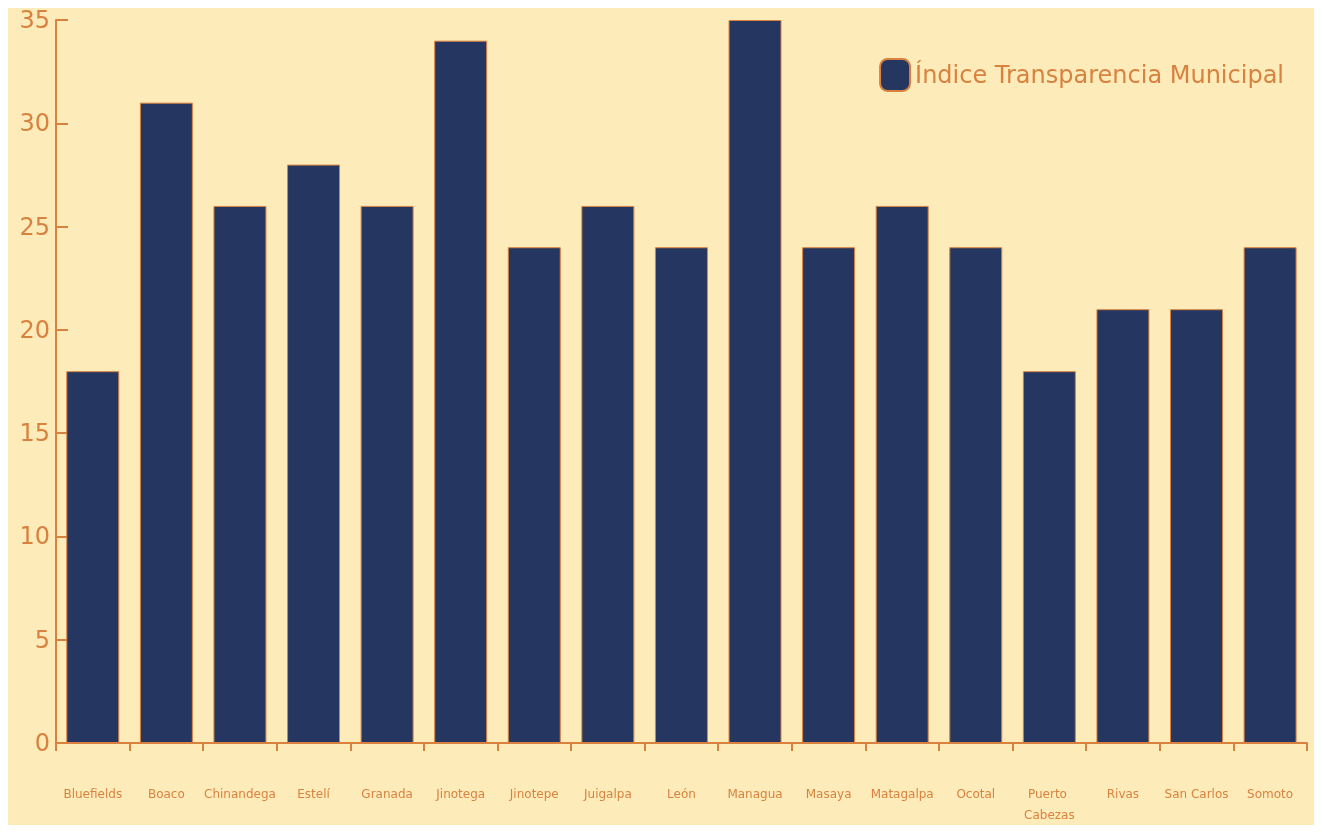 This screenshot has height=833, width=1322. Describe the element at coordinates (460, 793) in the screenshot. I see `x-tick-label: Jinotega` at that location.